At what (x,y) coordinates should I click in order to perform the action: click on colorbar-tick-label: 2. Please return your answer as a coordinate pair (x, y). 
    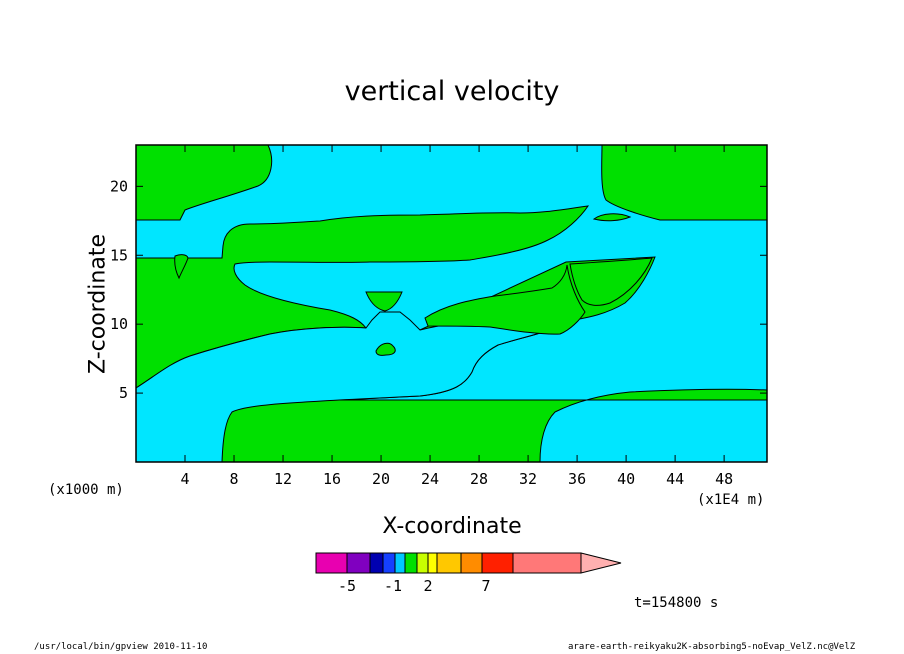
    Looking at the image, I should click on (427, 586).